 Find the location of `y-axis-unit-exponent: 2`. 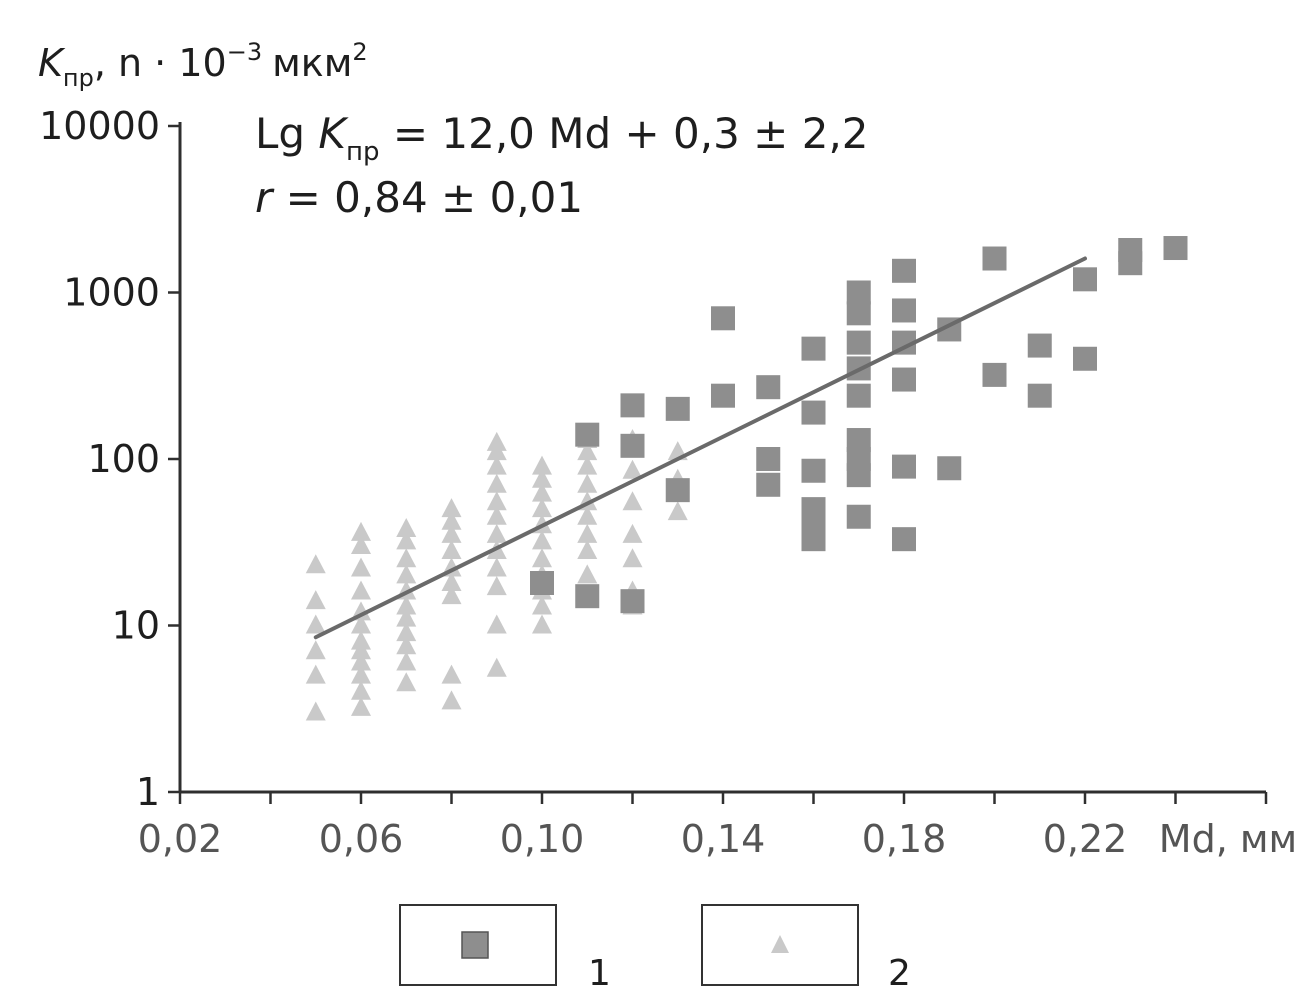

y-axis-unit-exponent: 2 is located at coordinates (359, 52).